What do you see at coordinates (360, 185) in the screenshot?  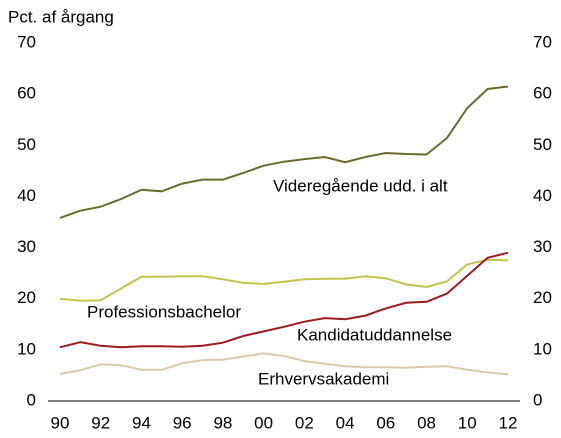 I see `series-label: Videregående udd. i alt` at bounding box center [360, 185].